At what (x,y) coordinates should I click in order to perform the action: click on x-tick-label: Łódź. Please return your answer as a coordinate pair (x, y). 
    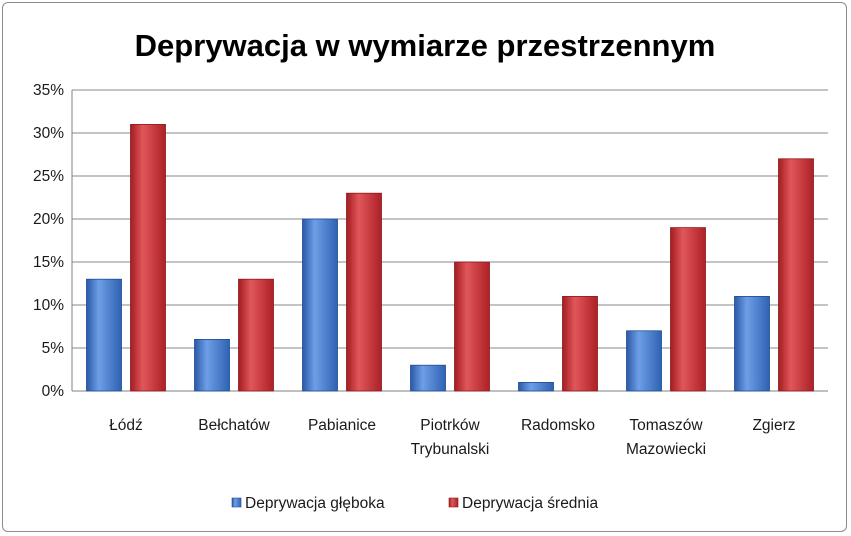
    Looking at the image, I should click on (126, 425).